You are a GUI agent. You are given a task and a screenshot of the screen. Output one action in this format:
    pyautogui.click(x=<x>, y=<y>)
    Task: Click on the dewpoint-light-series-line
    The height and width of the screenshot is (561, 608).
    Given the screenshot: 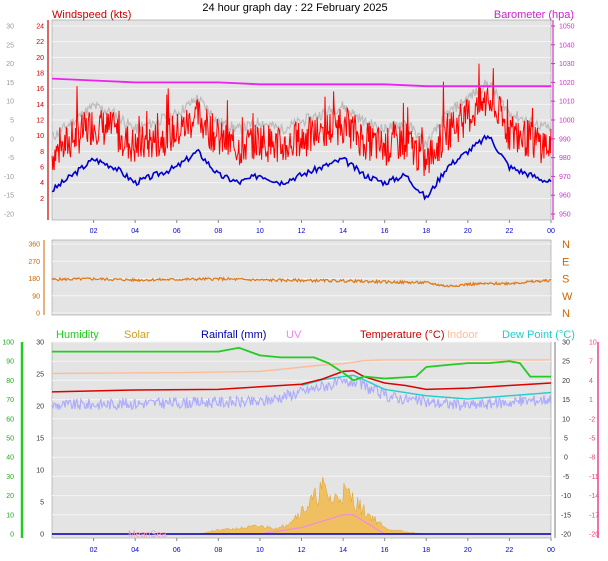 What is the action you would take?
    pyautogui.click(x=301, y=393)
    